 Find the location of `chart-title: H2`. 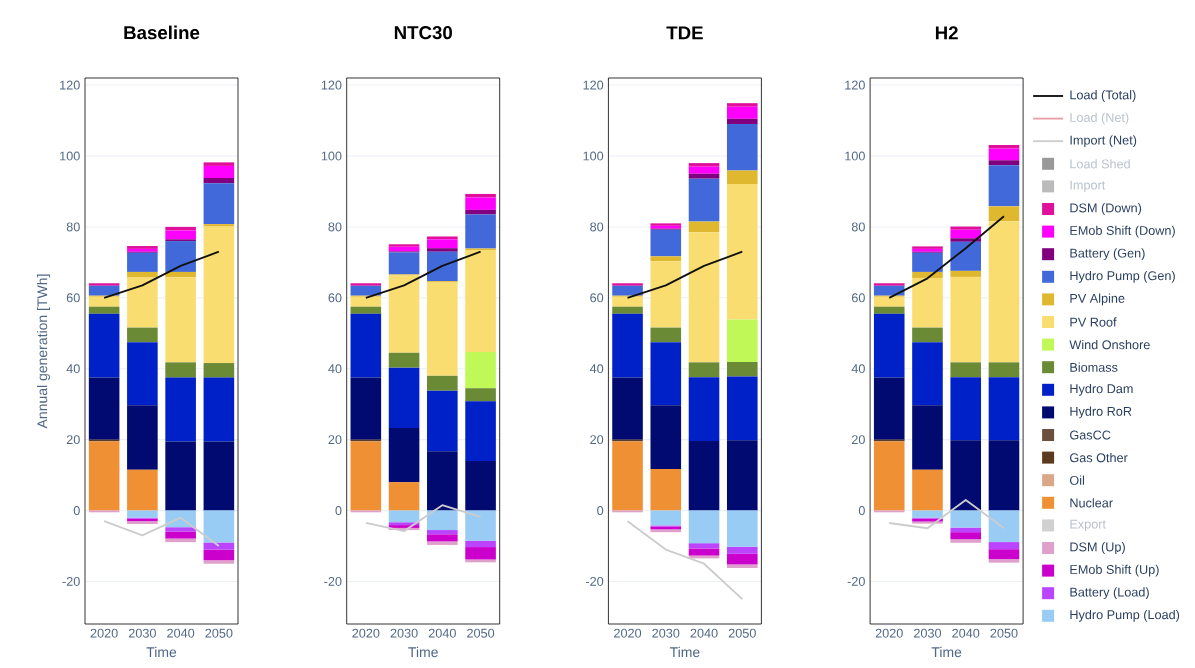

chart-title: H2 is located at coordinates (946, 33).